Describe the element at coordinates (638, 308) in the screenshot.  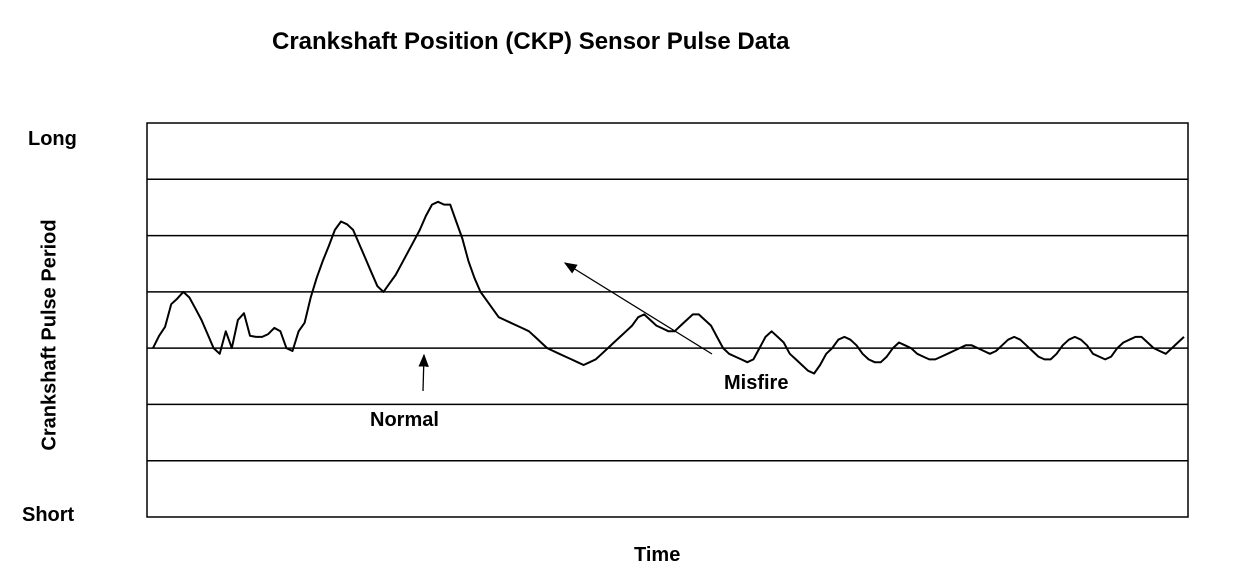
I see `misfire-arrow` at that location.